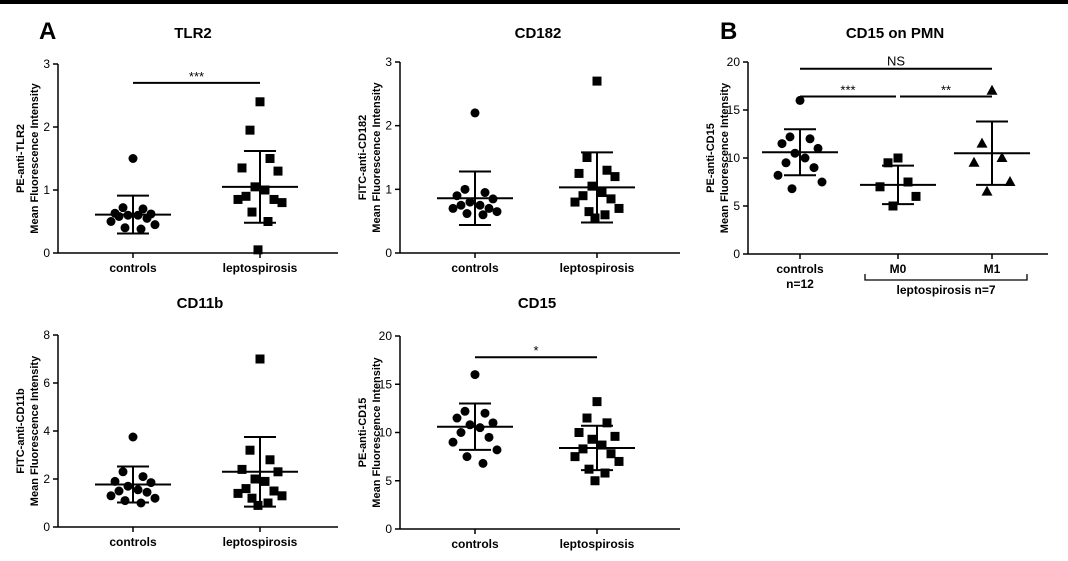  Describe the element at coordinates (534, 2) in the screenshot. I see `top-border` at that location.